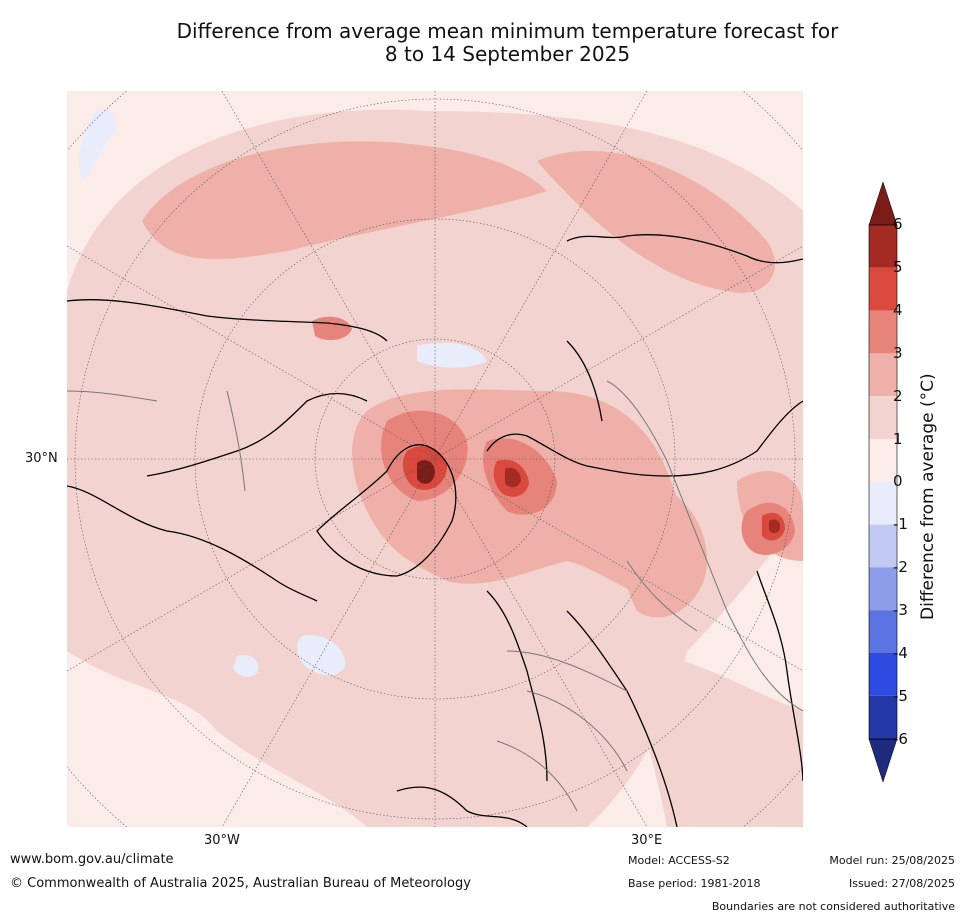  What do you see at coordinates (41, 458) in the screenshot?
I see `lat-label-30n: 30°N` at bounding box center [41, 458].